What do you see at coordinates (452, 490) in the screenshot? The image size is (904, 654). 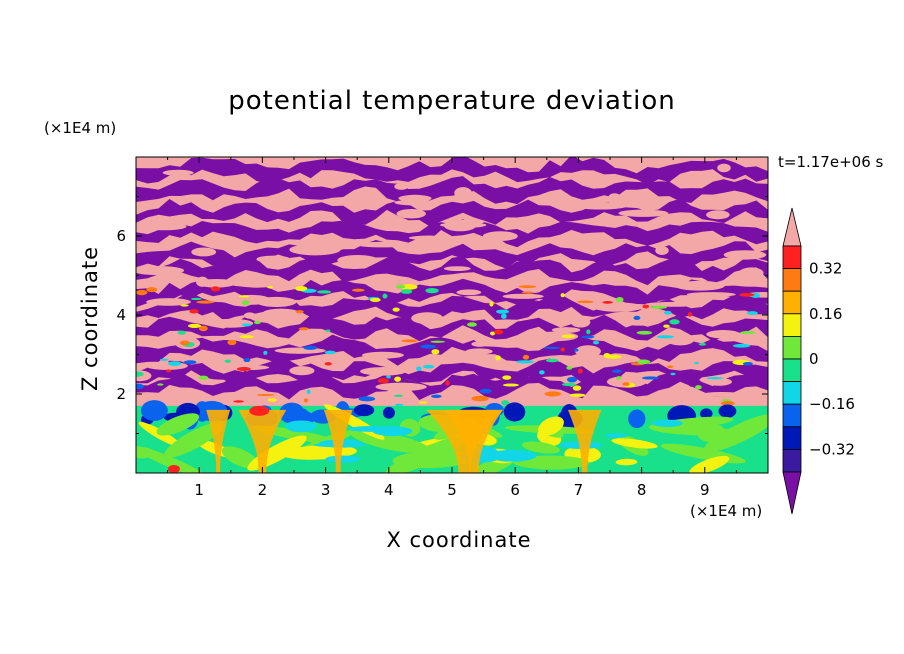 I see `x-tick-label: 5` at bounding box center [452, 490].